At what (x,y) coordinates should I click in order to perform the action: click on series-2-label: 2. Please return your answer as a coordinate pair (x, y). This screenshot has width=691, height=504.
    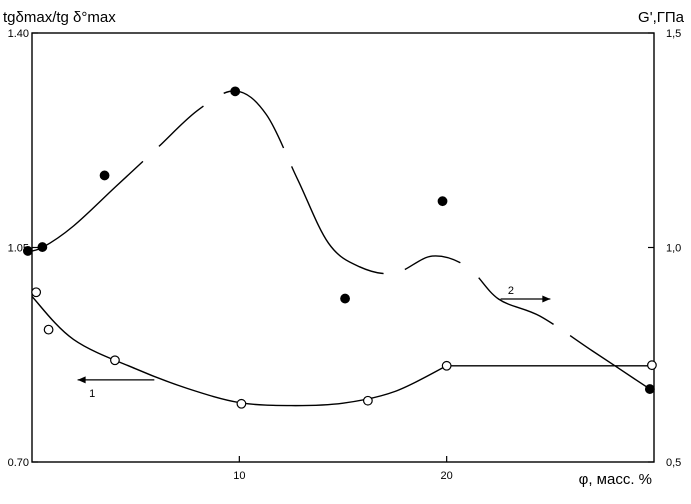
    Looking at the image, I should click on (511, 291).